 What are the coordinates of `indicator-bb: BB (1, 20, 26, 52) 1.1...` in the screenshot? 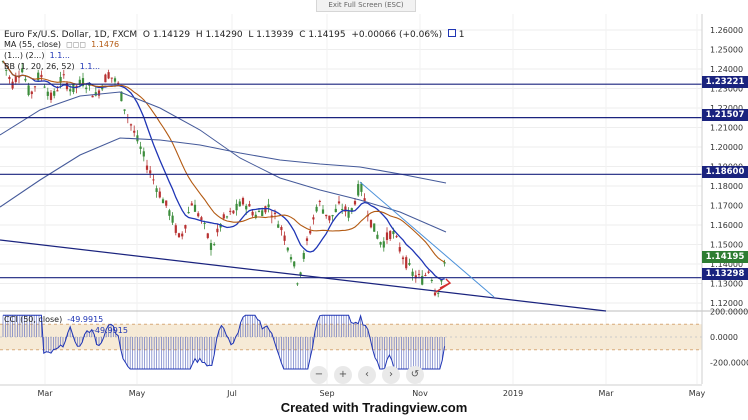 It's located at (52, 66).